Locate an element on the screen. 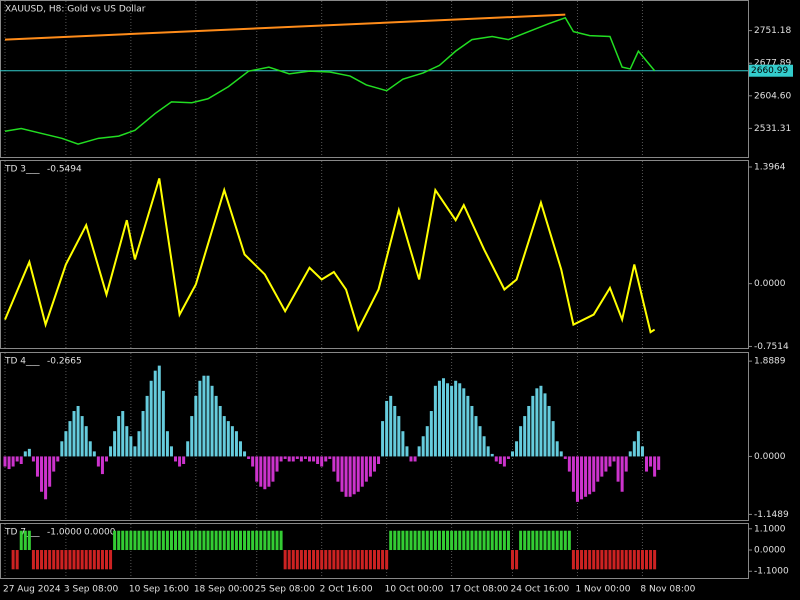 The height and width of the screenshot is (600, 800). x-tick-label: 25 Sep 08:00 is located at coordinates (285, 590).